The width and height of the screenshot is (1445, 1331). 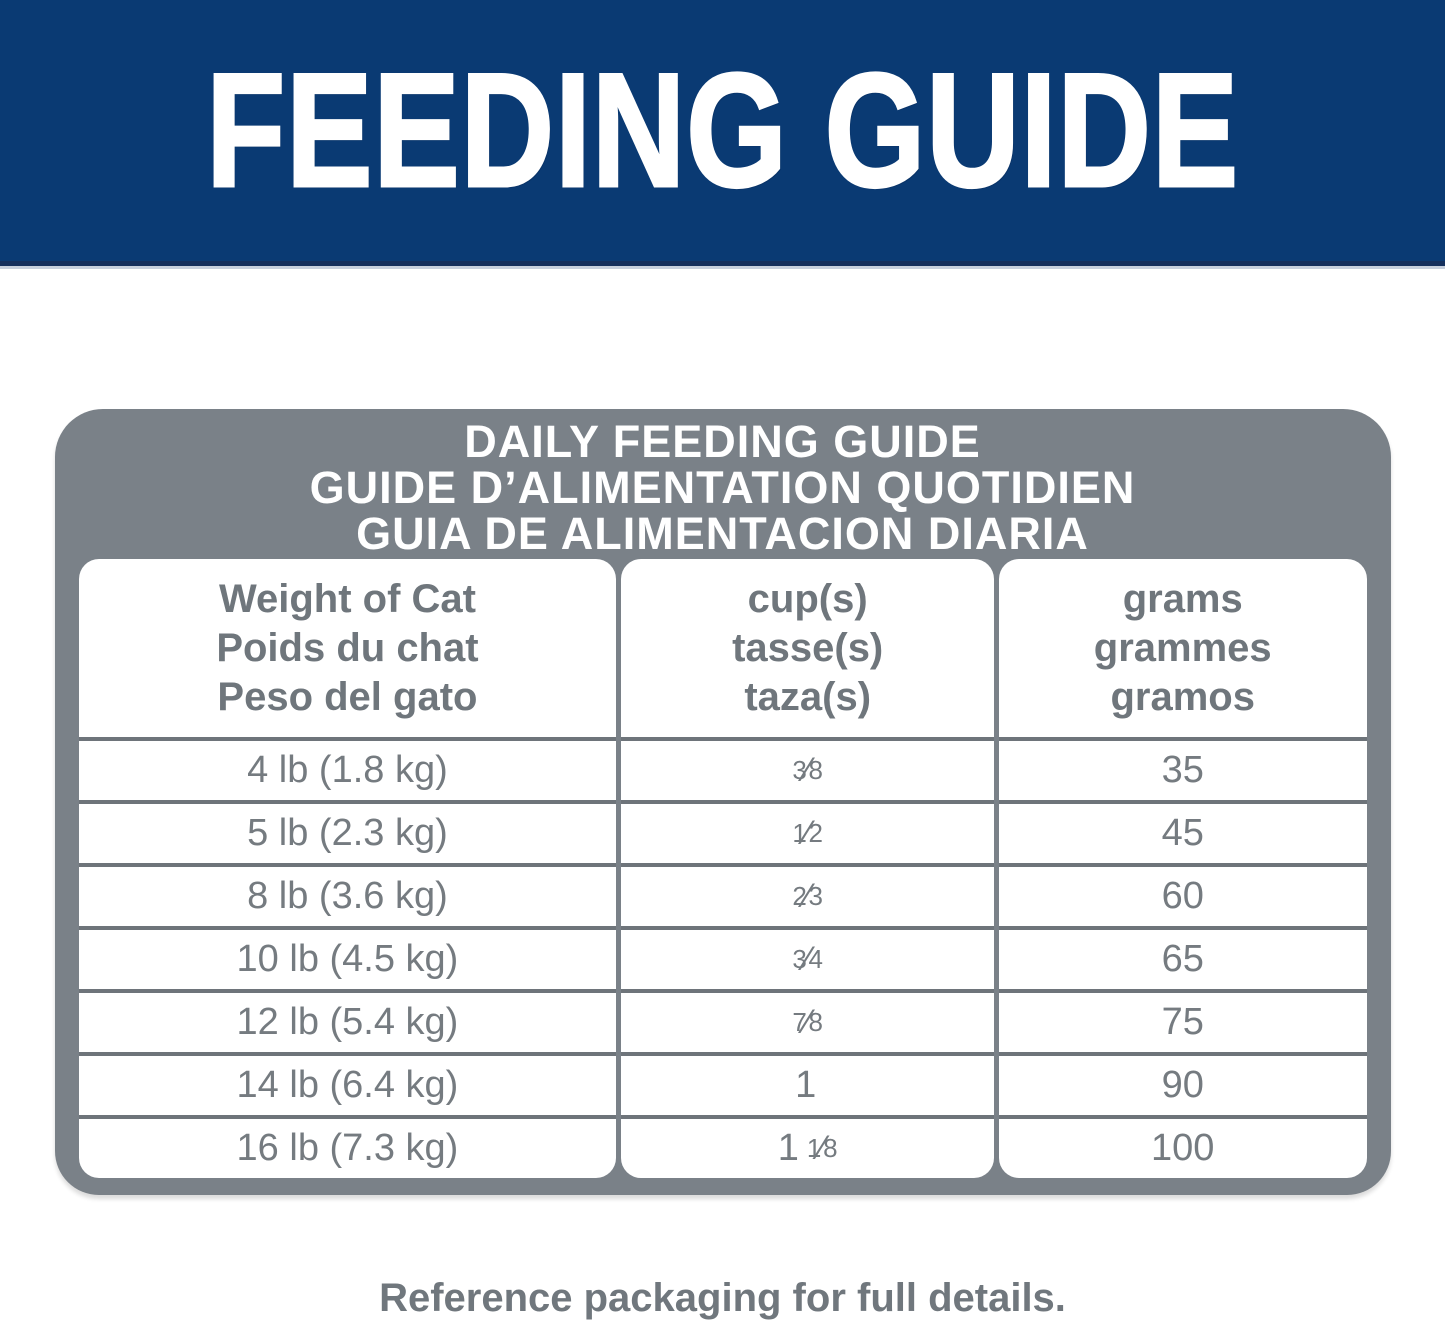 I want to click on cups-cell: 2 ⁄ 3, so click(x=807, y=894).